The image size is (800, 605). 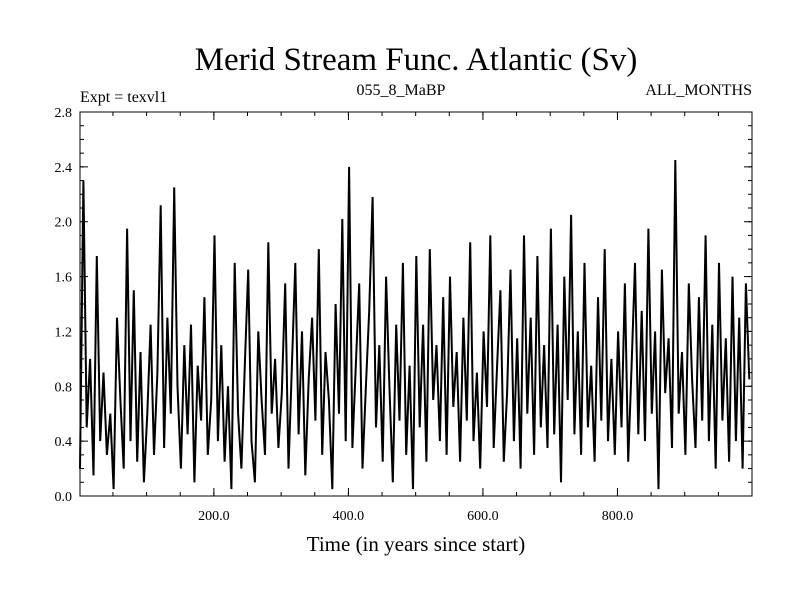 What do you see at coordinates (64, 332) in the screenshot?
I see `y-tick-label: 1.2` at bounding box center [64, 332].